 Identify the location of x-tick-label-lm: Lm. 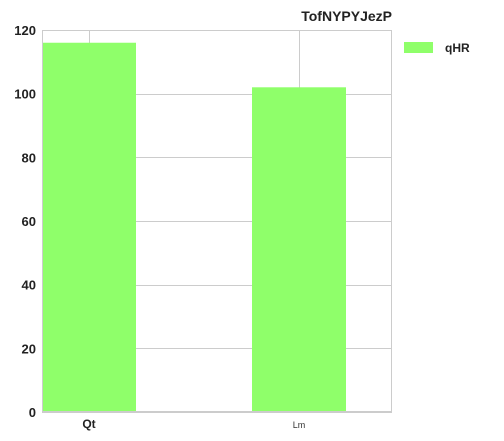
(299, 425).